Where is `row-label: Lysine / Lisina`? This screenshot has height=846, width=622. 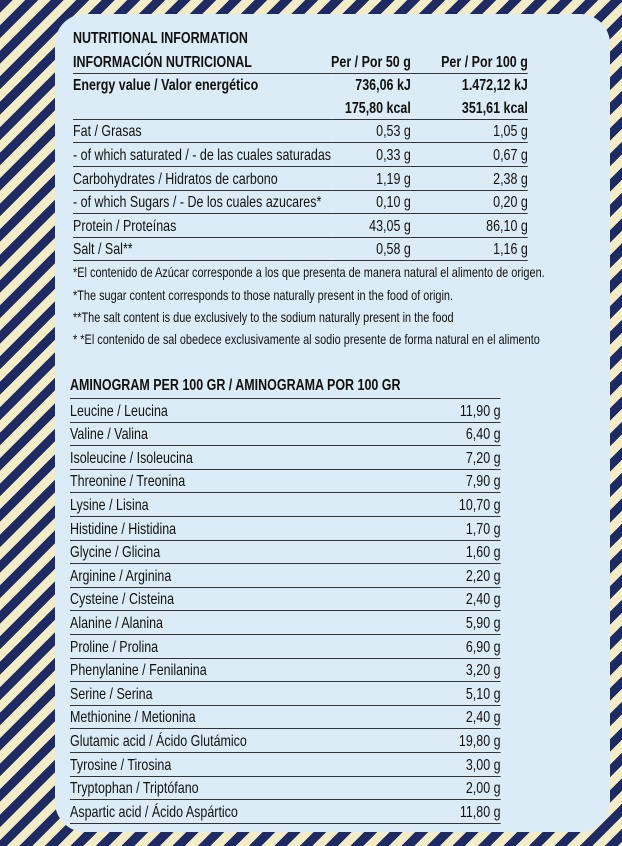
row-label: Lysine / Lisina is located at coordinates (236, 504).